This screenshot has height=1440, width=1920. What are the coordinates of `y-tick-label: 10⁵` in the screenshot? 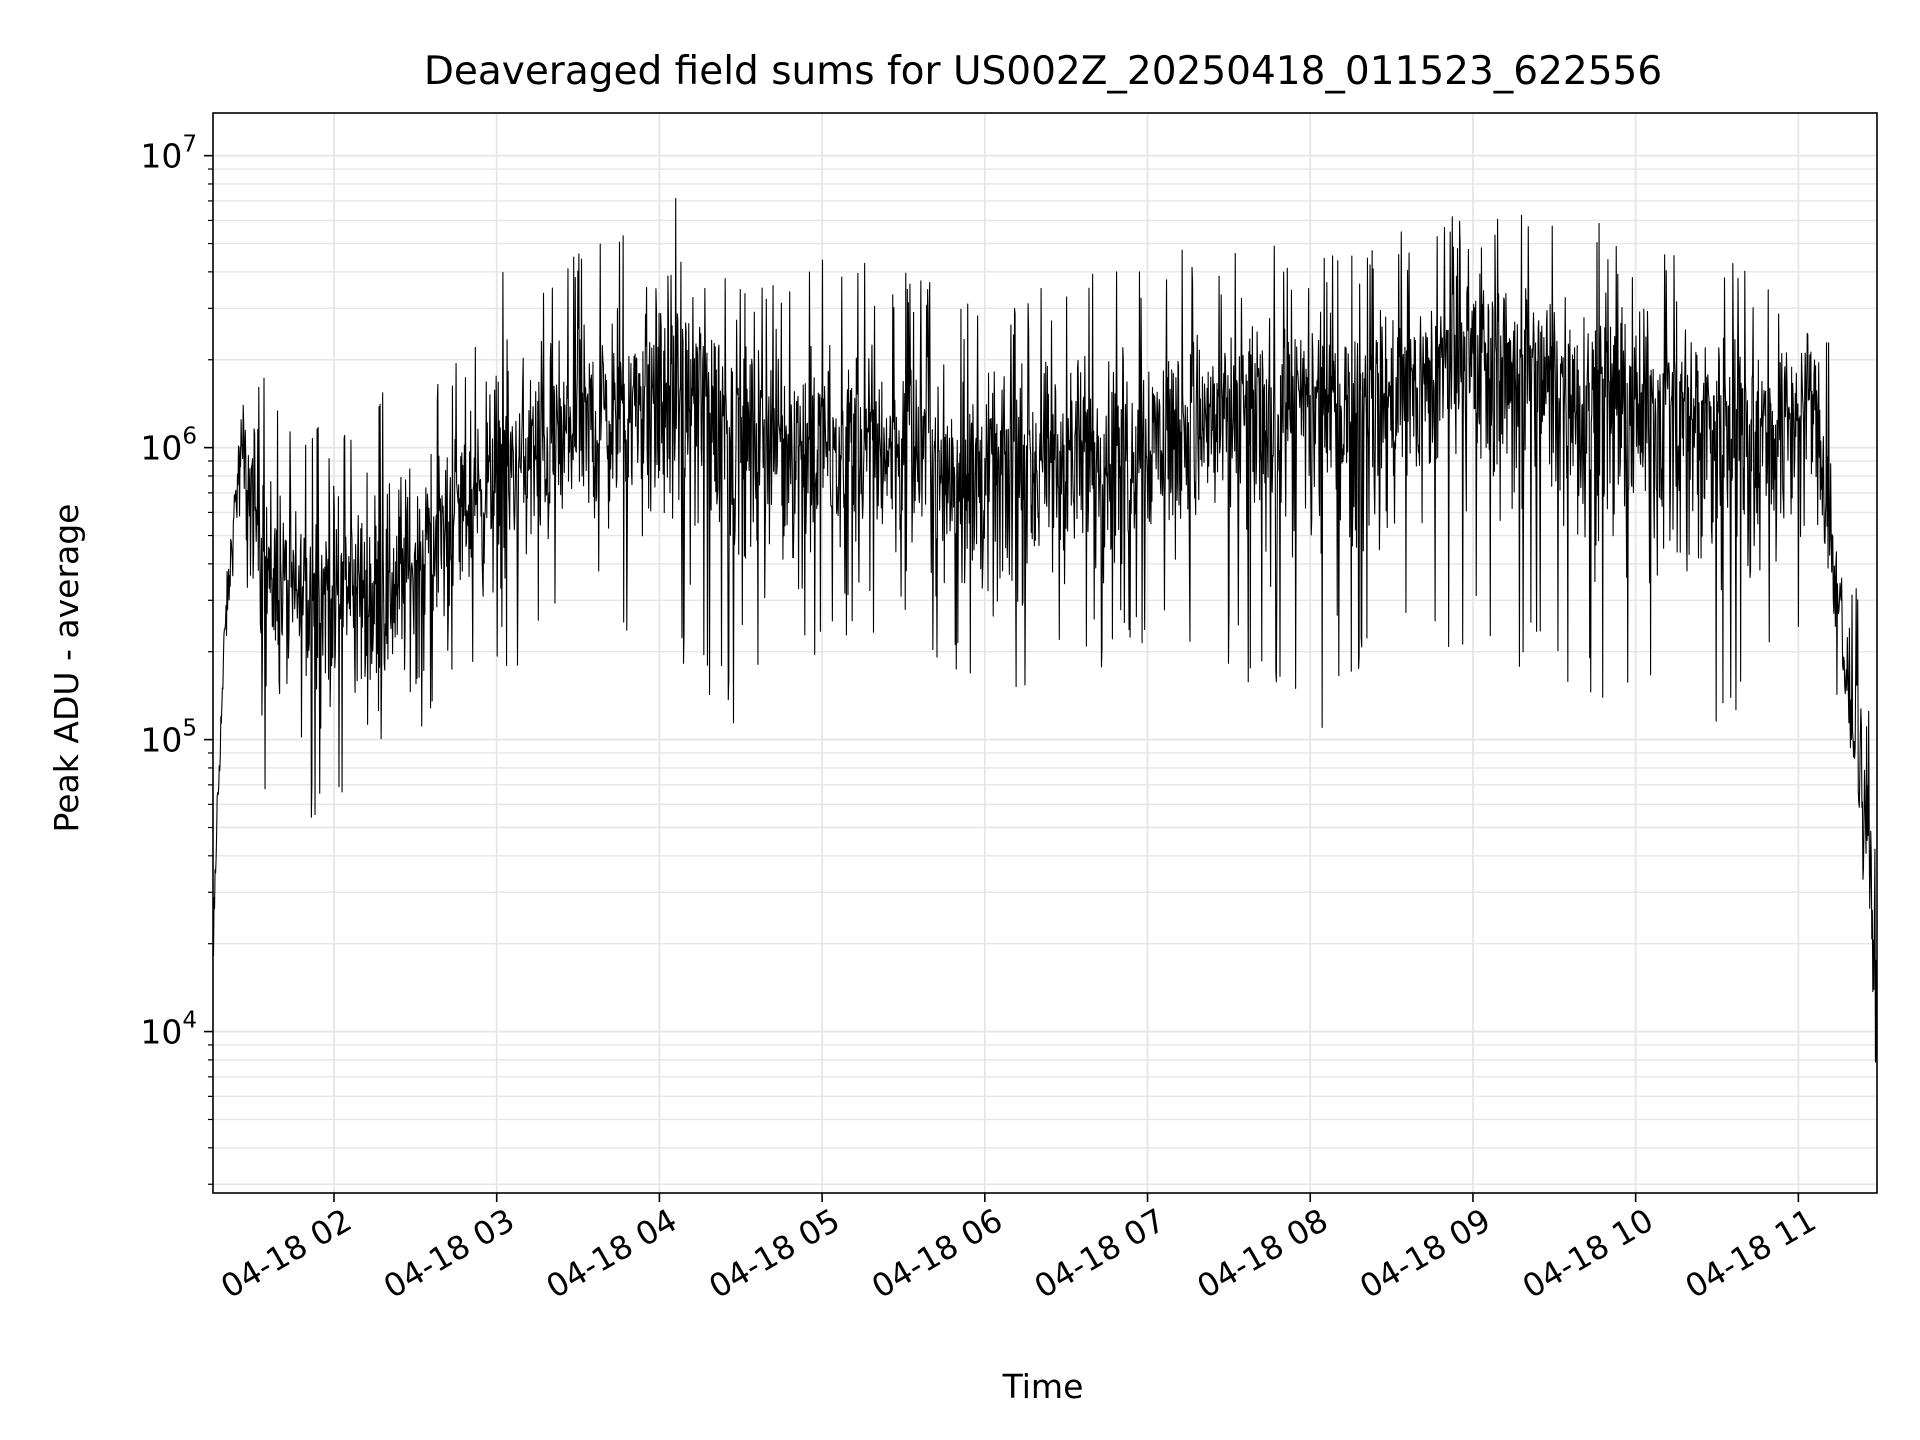 It's located at (168, 738).